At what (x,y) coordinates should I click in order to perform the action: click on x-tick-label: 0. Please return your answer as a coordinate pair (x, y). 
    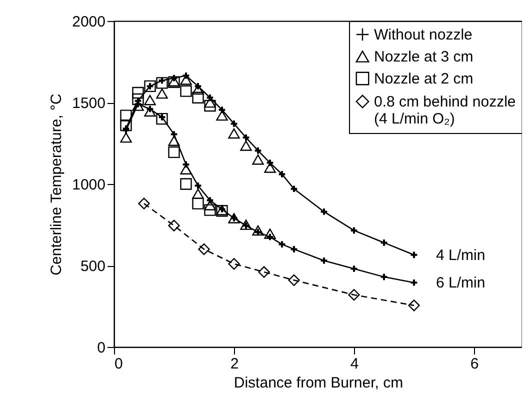
    Looking at the image, I should click on (118, 364).